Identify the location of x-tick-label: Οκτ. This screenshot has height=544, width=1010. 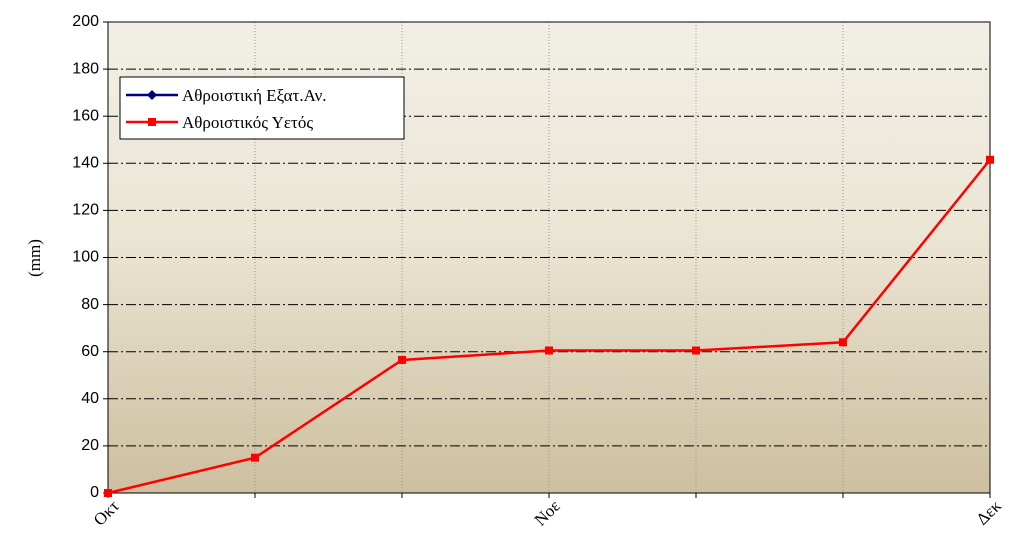
(106, 512).